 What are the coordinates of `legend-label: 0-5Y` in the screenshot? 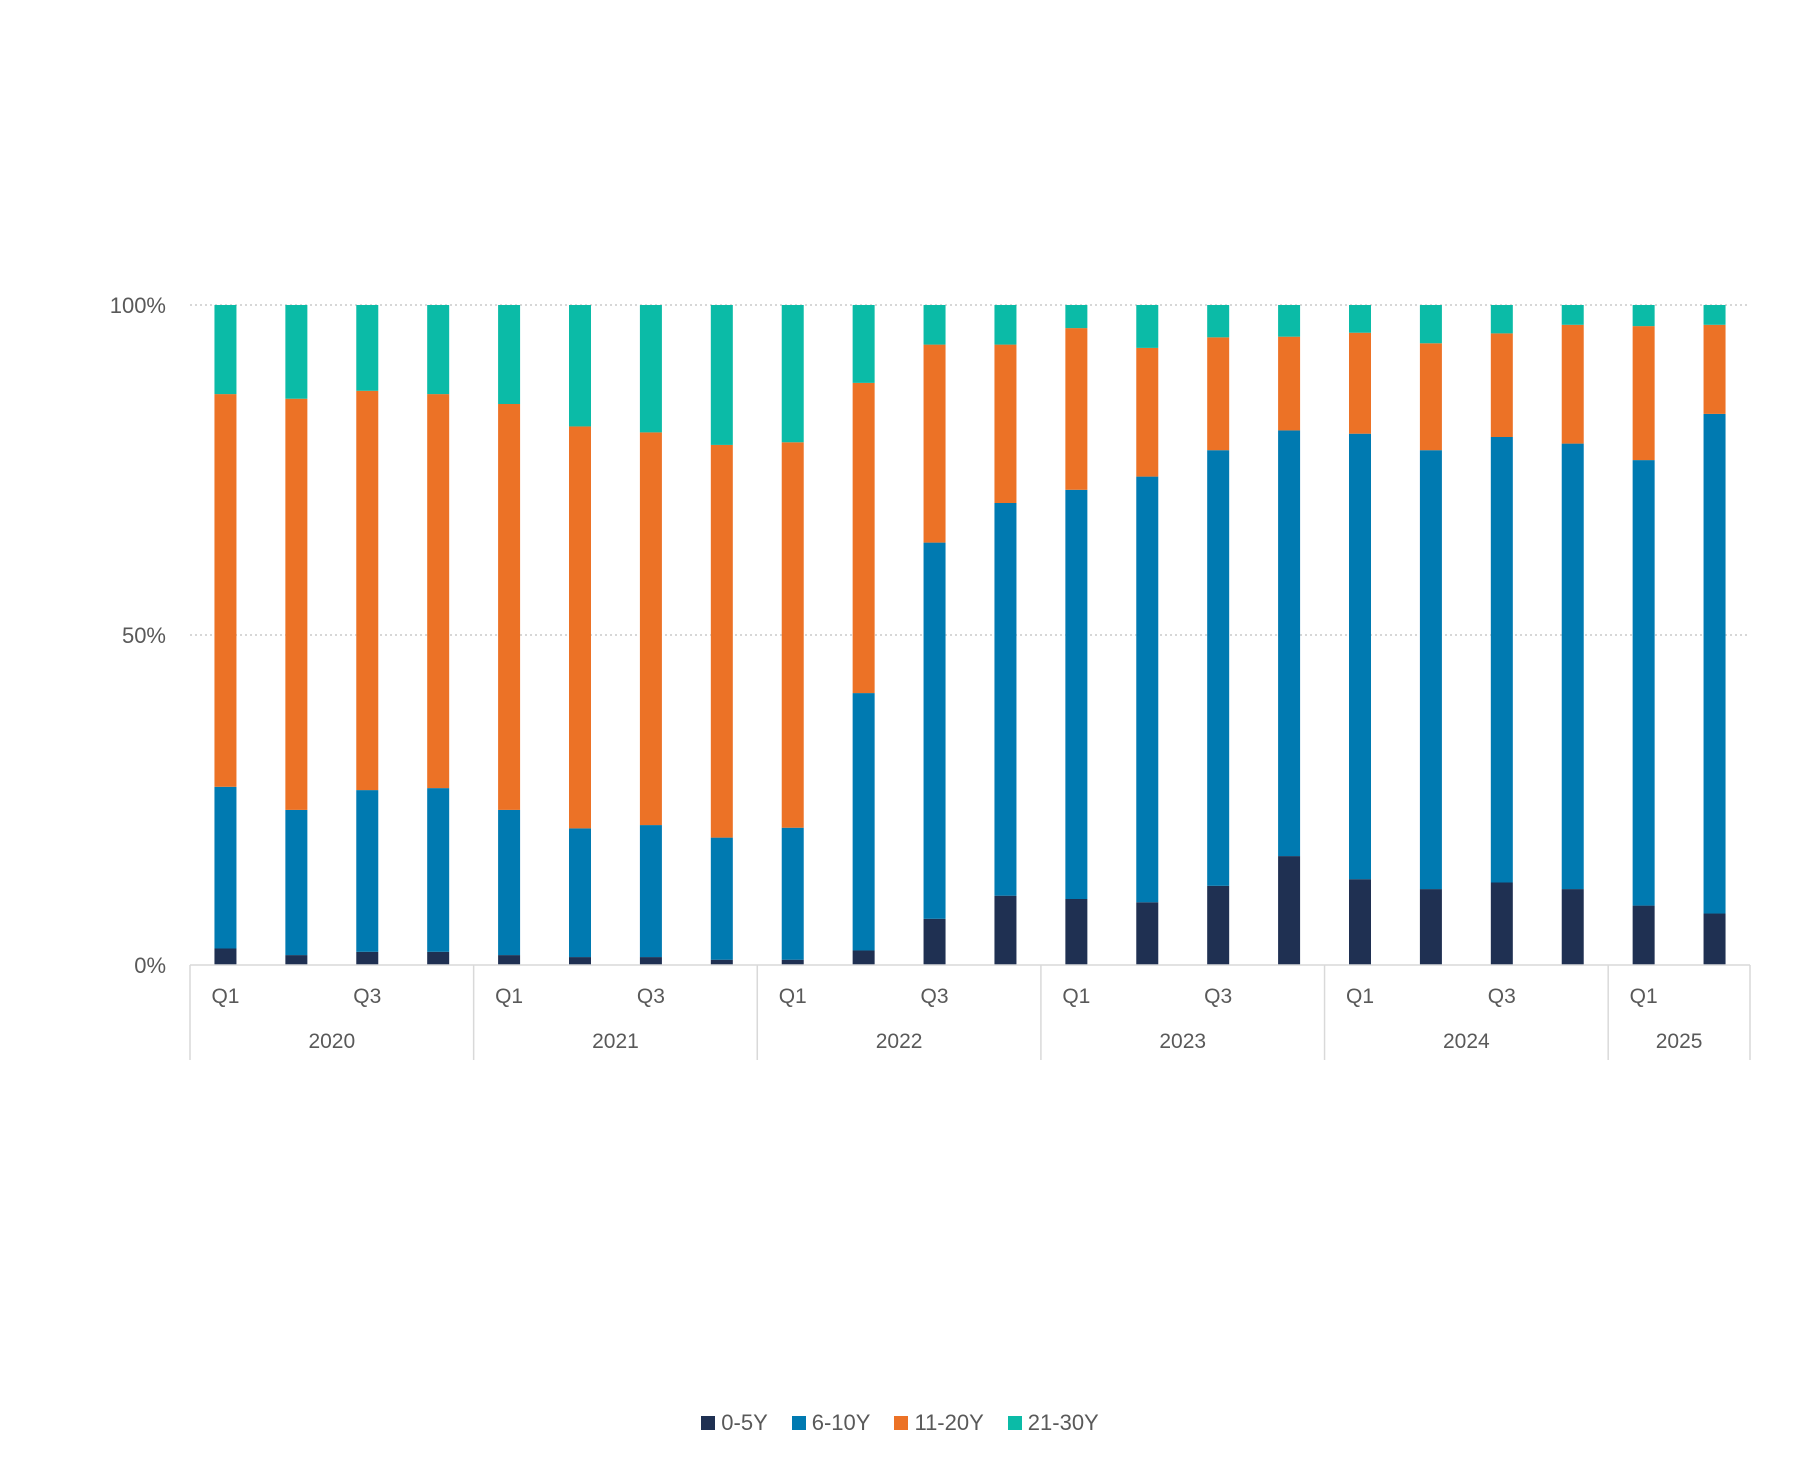 It's located at (744, 1422).